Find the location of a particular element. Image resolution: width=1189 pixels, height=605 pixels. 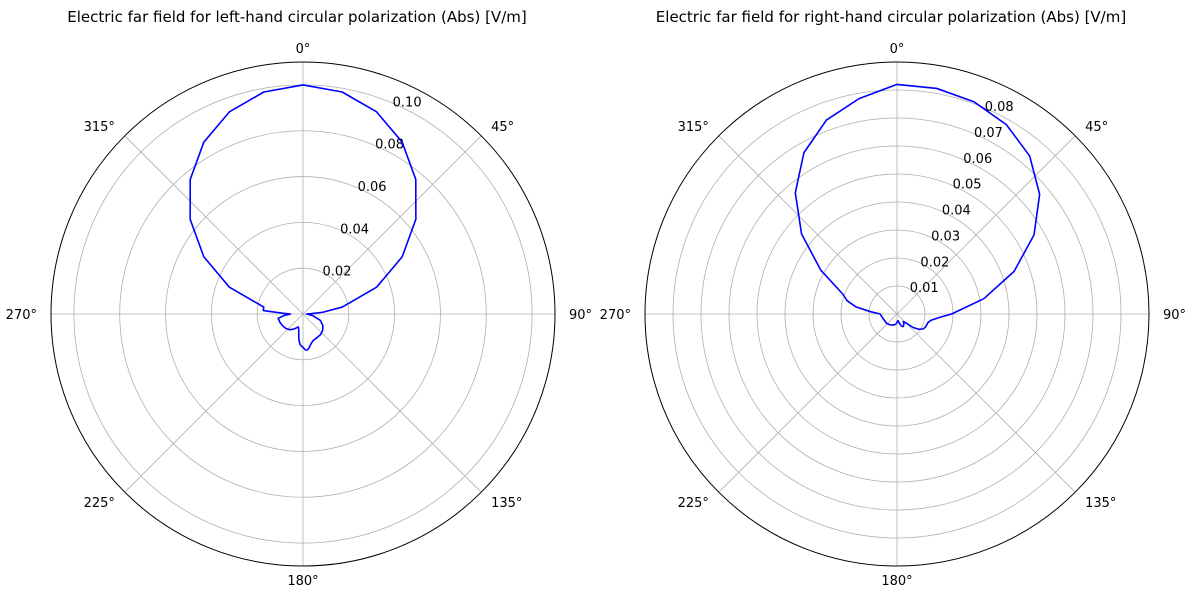

r-tick-label: 0.01 is located at coordinates (924, 288).